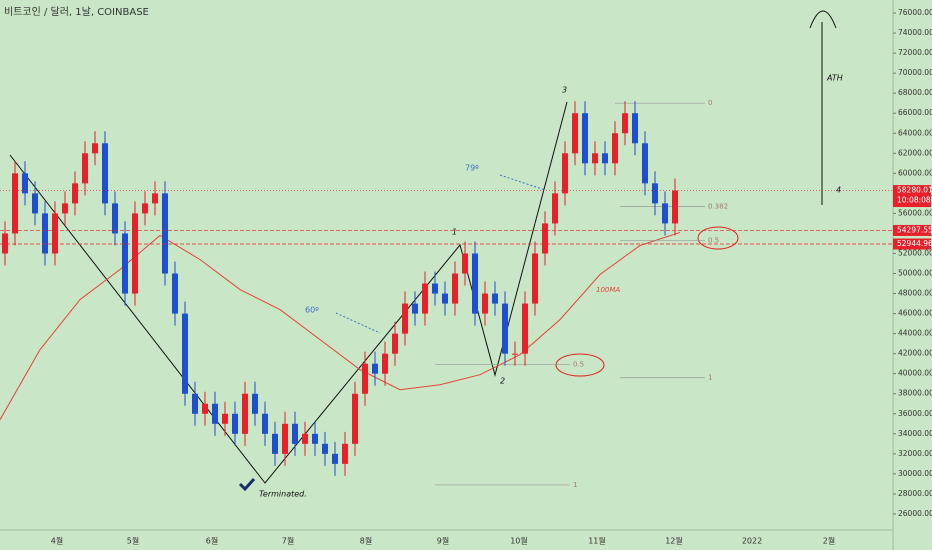  I want to click on x-tick-label: 12월, so click(674, 541).